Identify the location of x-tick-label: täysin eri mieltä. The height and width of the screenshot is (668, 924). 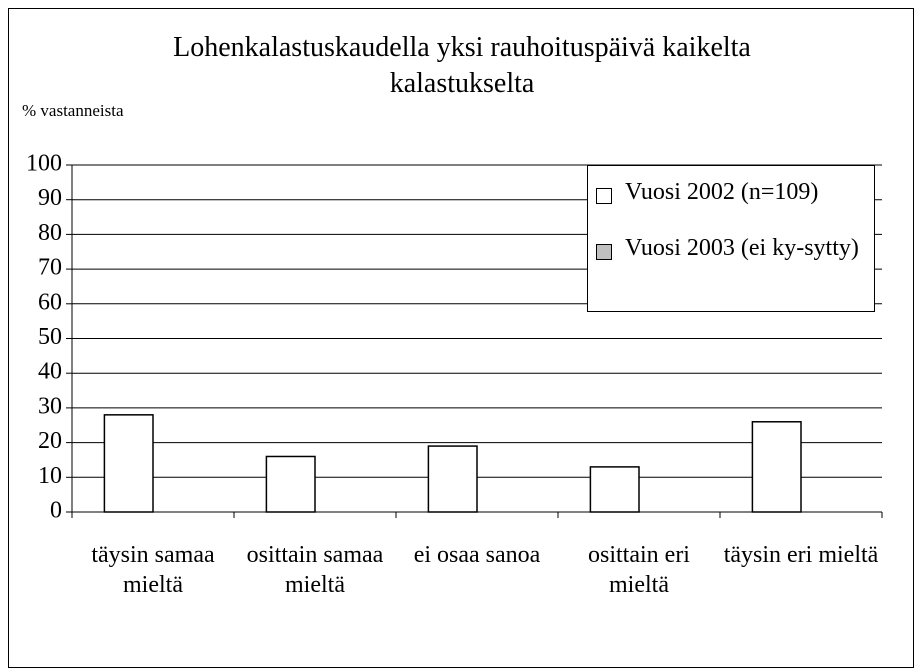
(801, 555).